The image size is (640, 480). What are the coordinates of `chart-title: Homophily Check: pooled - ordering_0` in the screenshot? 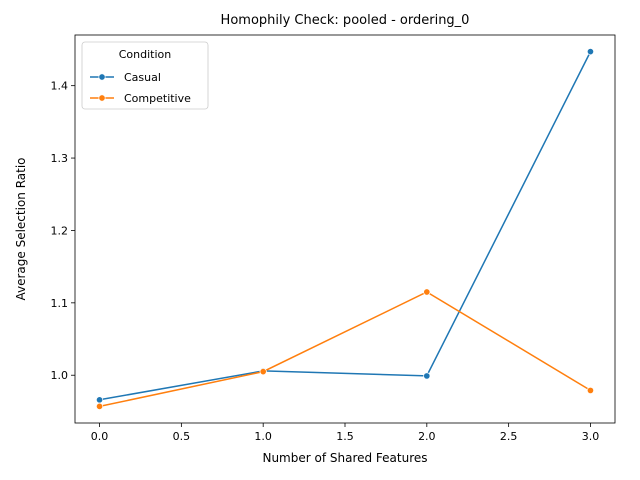 It's located at (345, 20).